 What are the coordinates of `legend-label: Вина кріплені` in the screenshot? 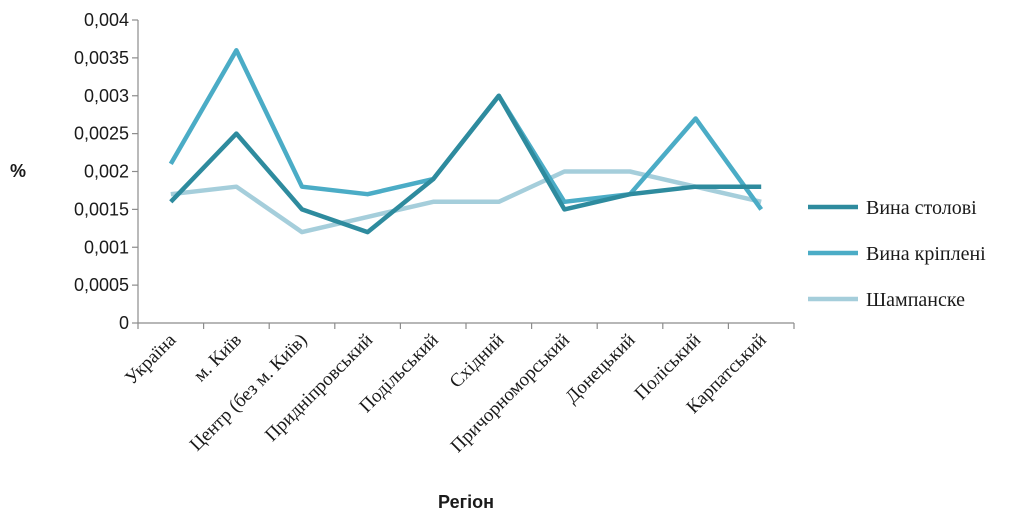 It's located at (926, 254).